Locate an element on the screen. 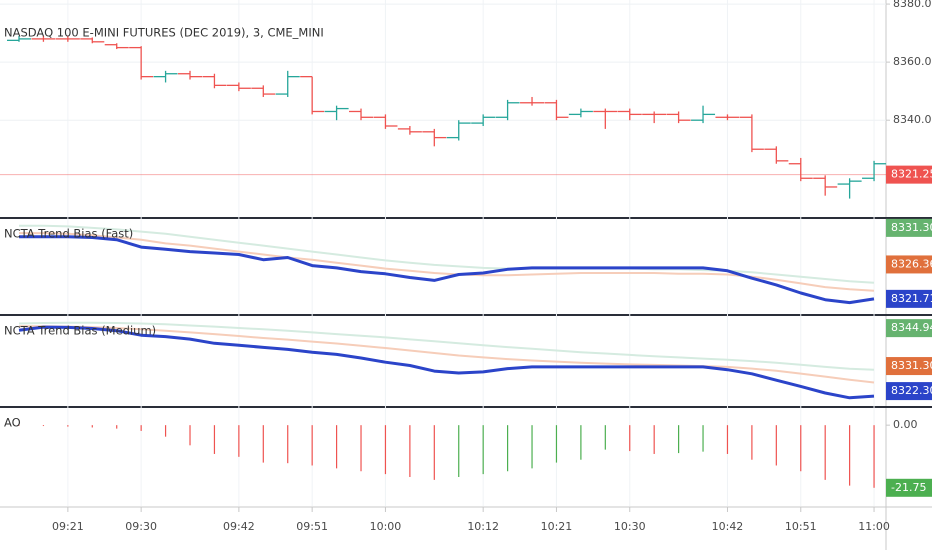 The image size is (932, 550). x-tick-label: 10:12 is located at coordinates (483, 526).